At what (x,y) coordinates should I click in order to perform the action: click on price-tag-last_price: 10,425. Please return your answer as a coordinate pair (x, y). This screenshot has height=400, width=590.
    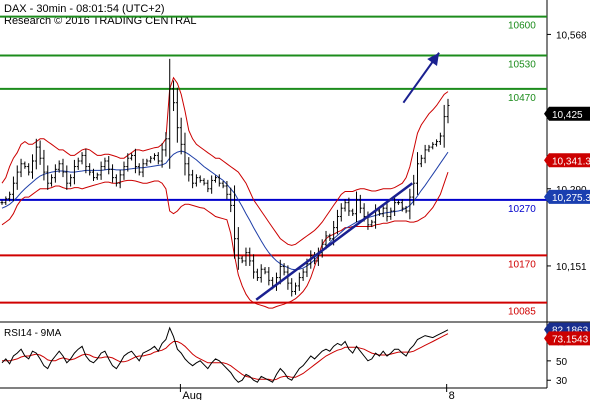
    Looking at the image, I should click on (567, 113).